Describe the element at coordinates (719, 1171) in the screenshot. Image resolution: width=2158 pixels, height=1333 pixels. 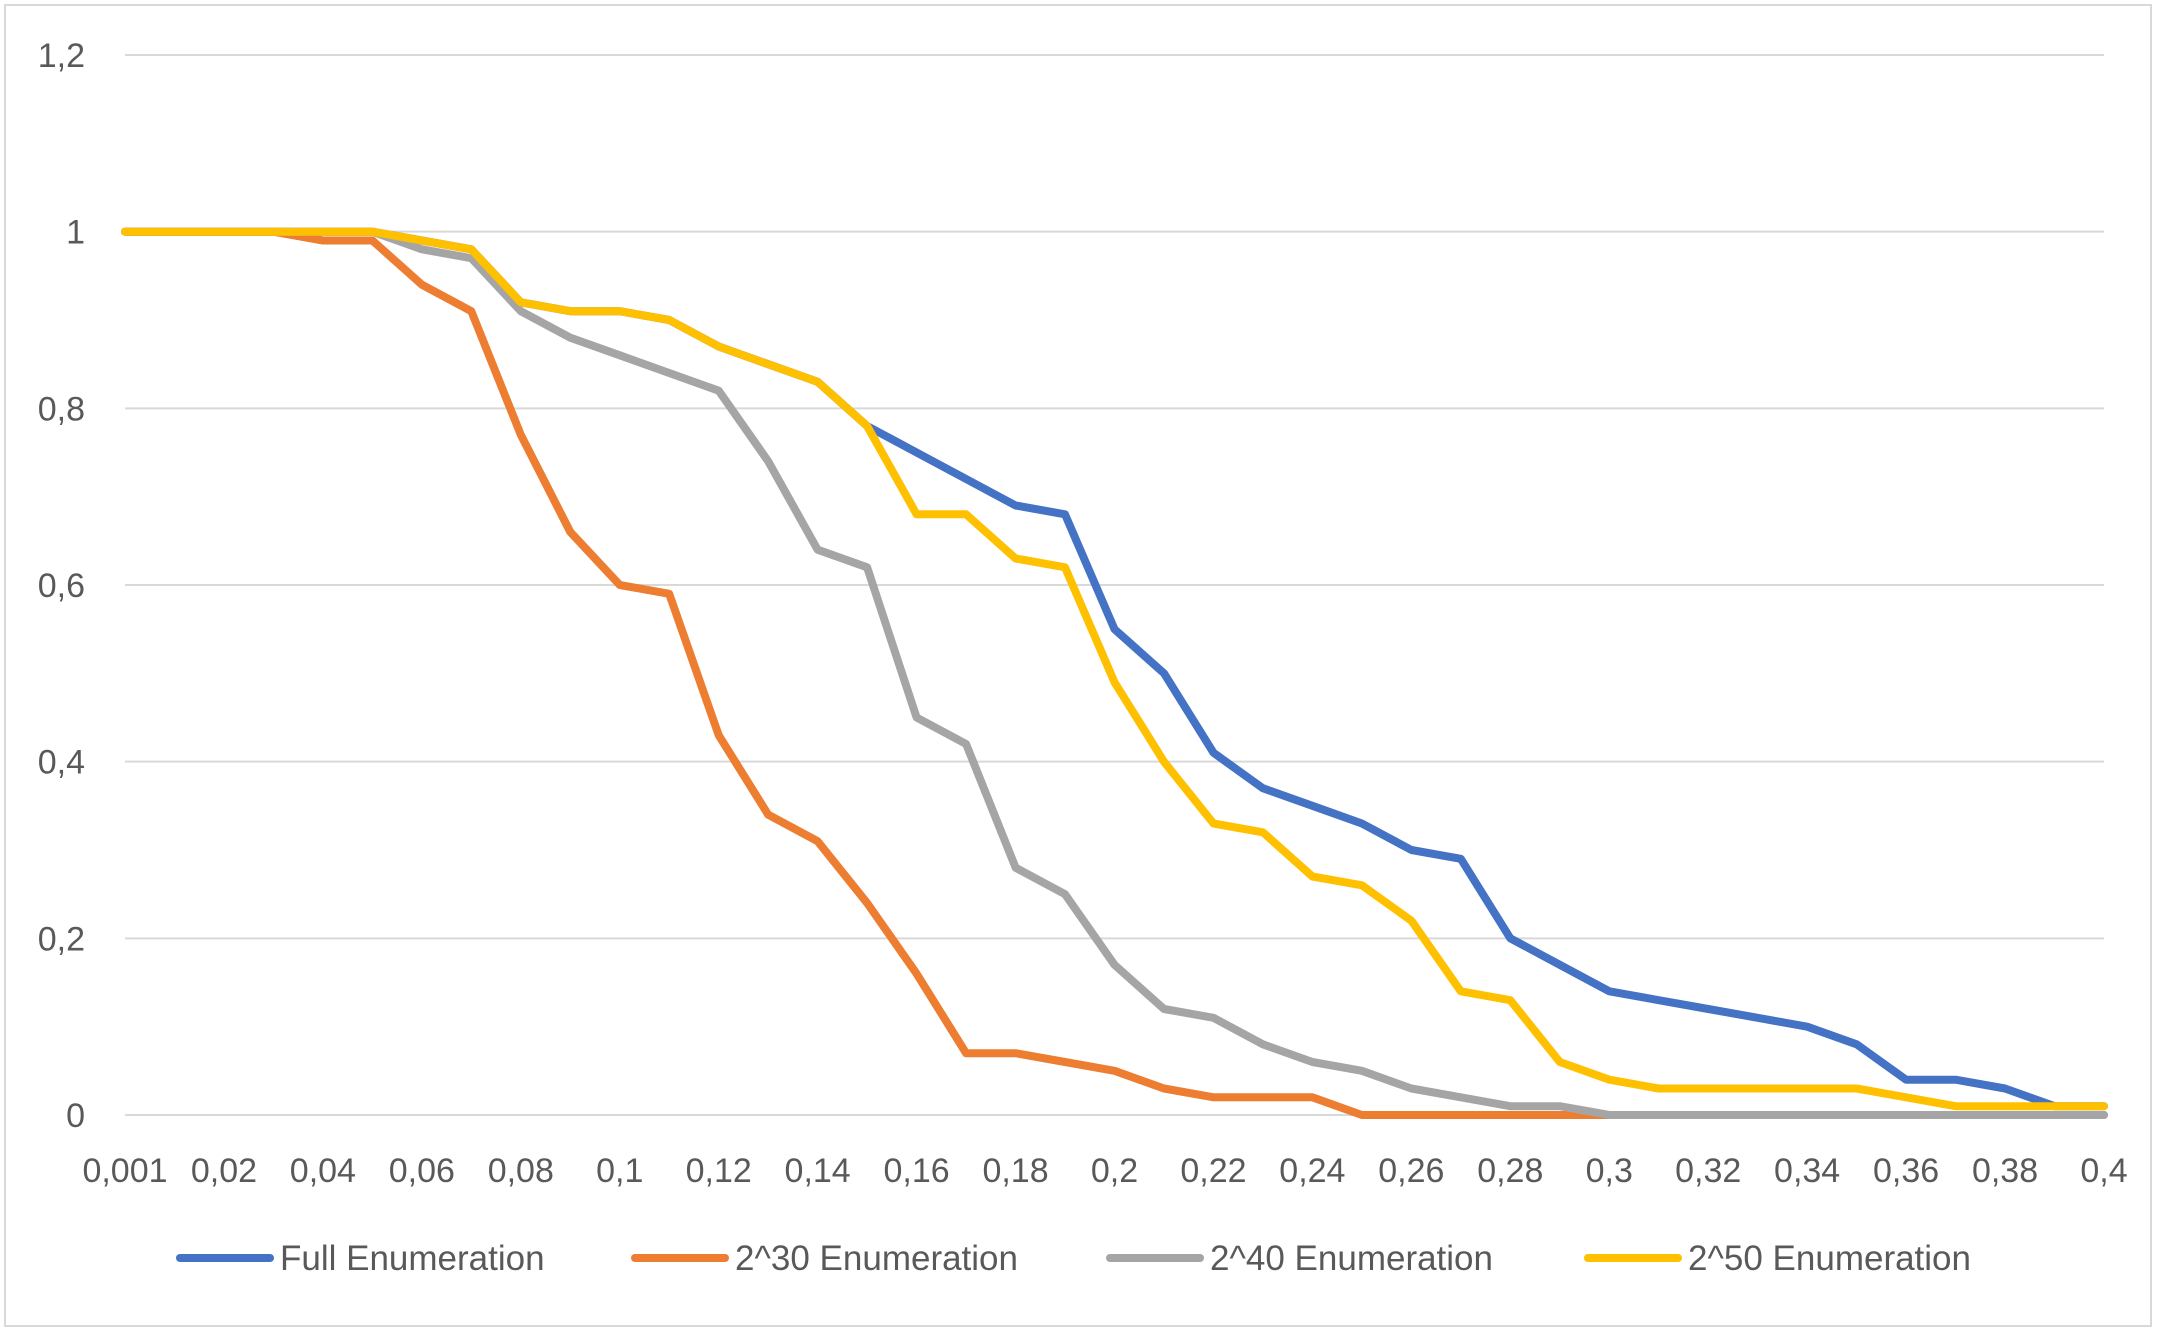
I see `x-tick-label: 0,12` at that location.